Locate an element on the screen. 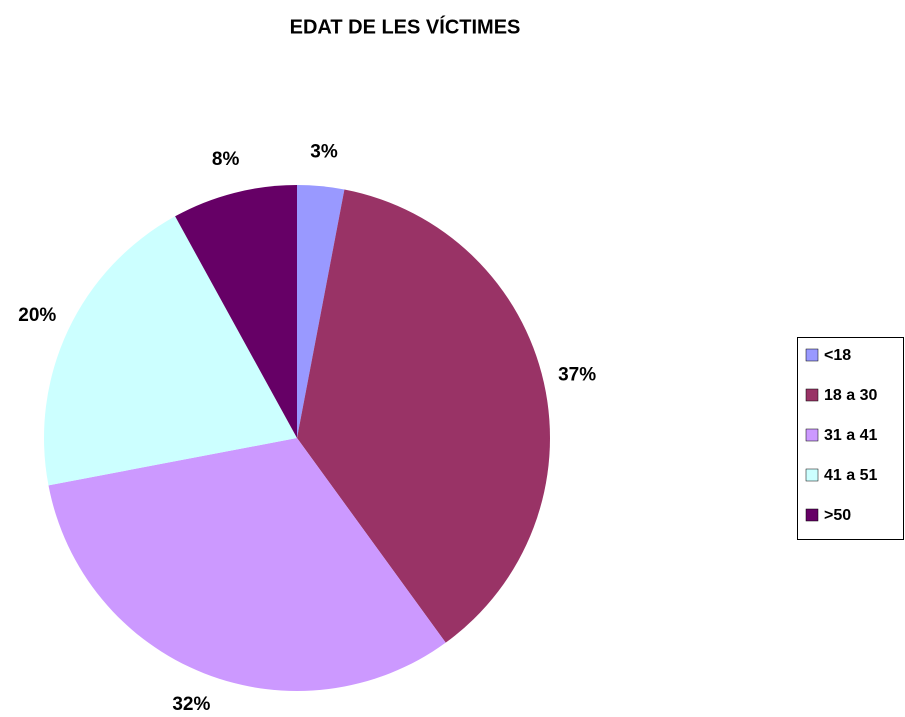  legend-label: <18 is located at coordinates (837, 355).